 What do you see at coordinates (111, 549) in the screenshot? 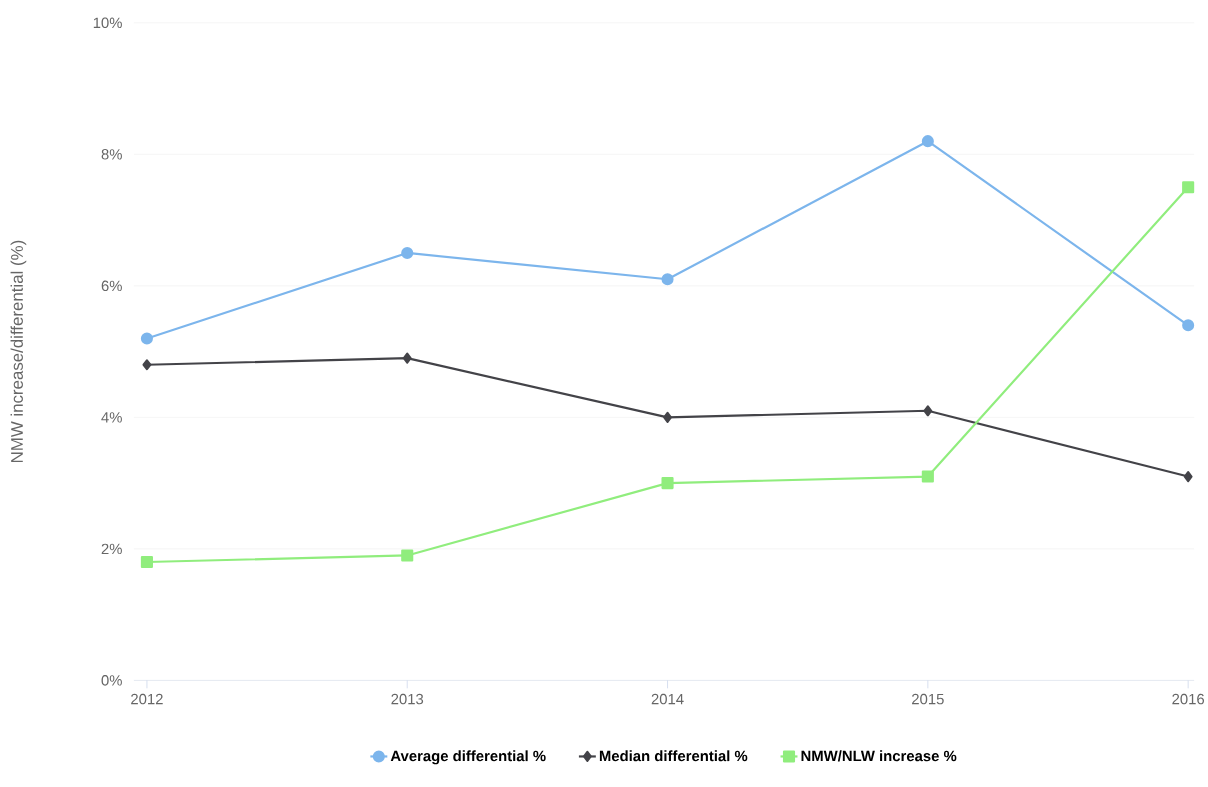
I see `y-tick-label: 2%` at bounding box center [111, 549].